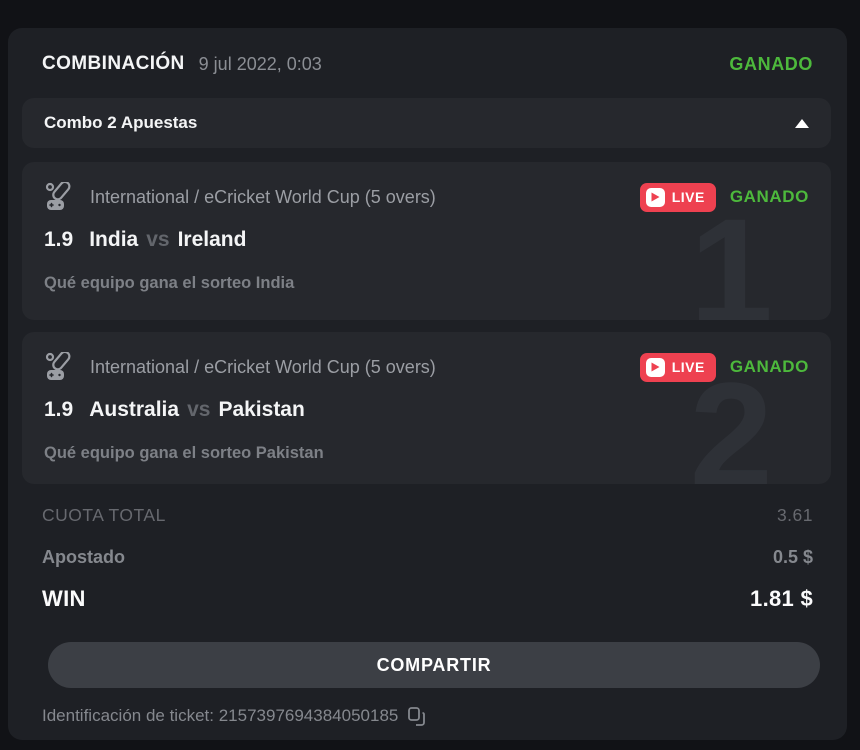 This screenshot has width=860, height=750. I want to click on total-odds-row: CUOTA TOTAL 3.61, so click(427, 515).